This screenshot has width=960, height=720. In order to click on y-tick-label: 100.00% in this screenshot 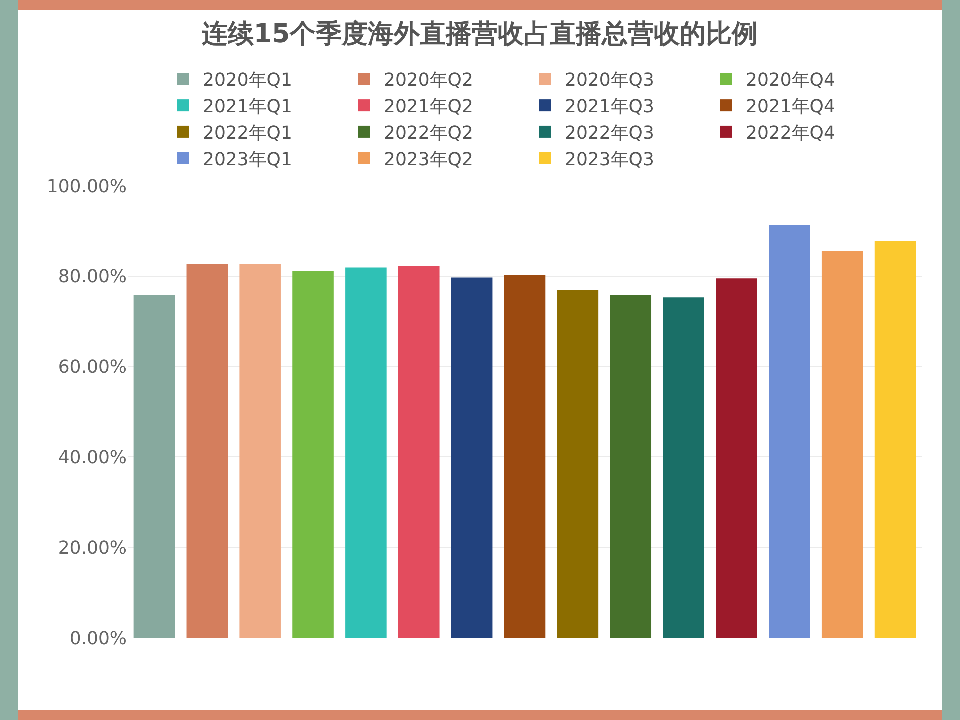, I will do `click(86, 187)`.